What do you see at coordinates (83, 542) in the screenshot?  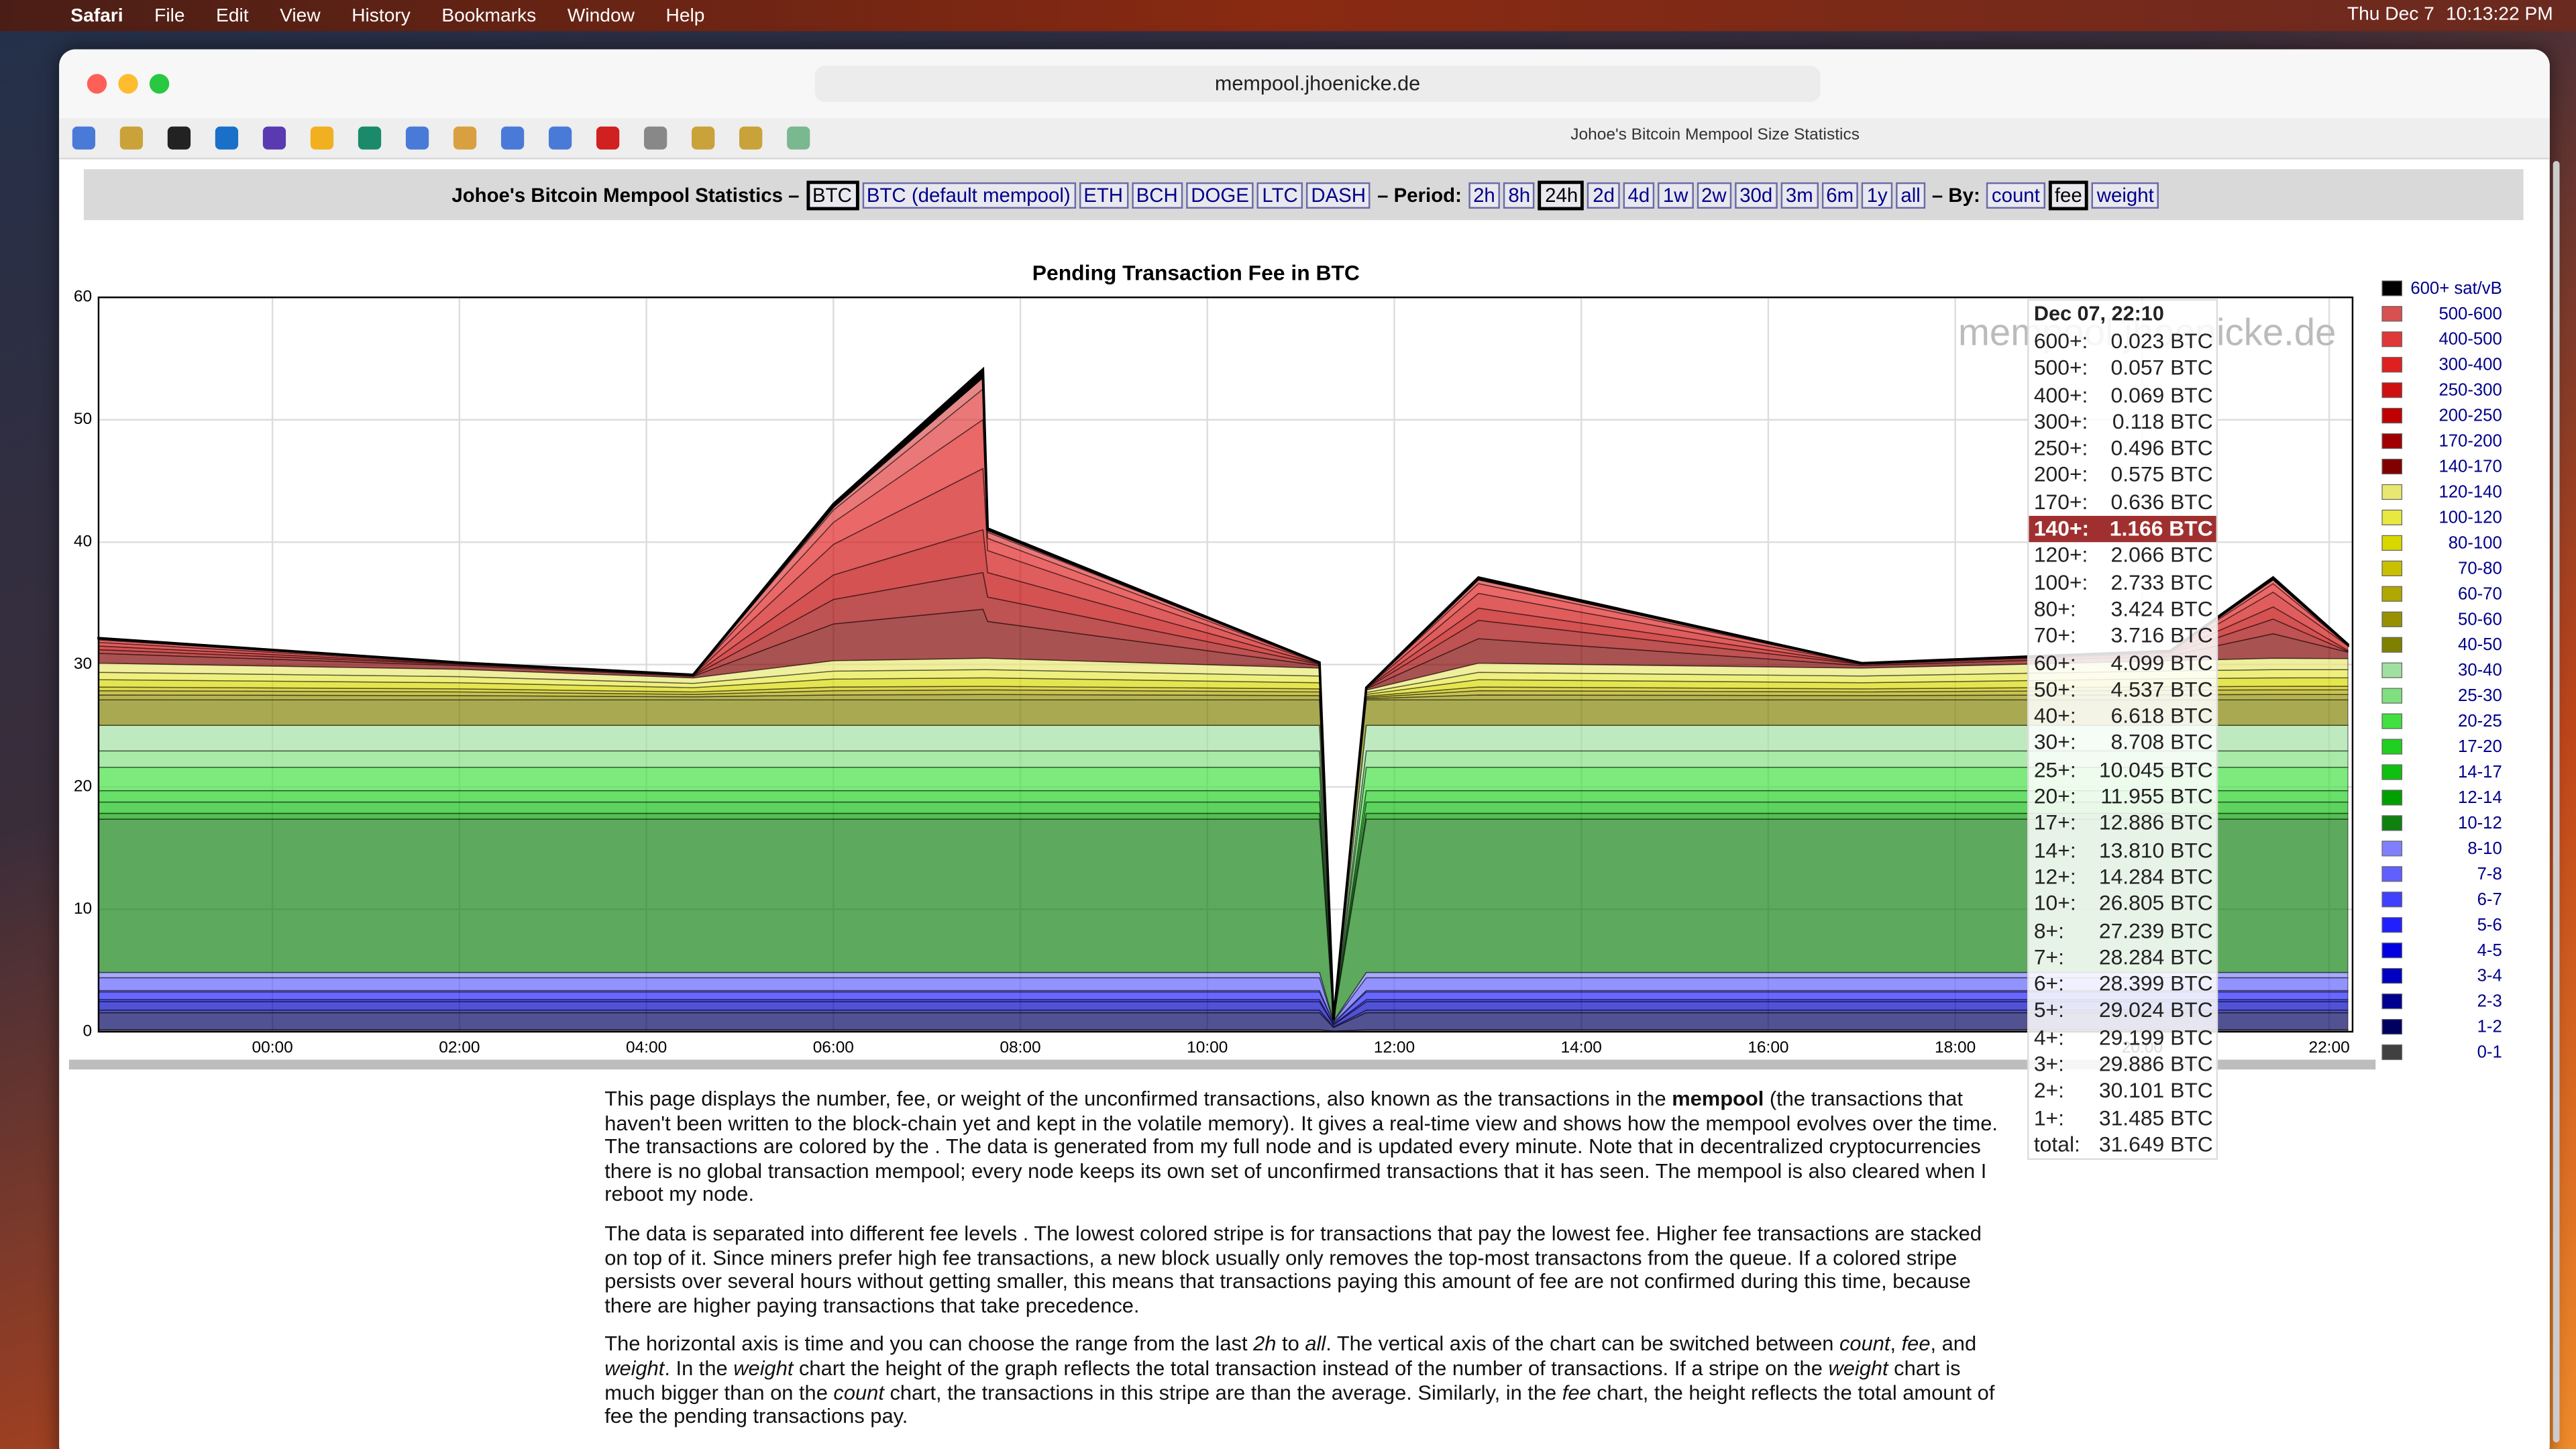 I see `y-tick-label: 40` at bounding box center [83, 542].